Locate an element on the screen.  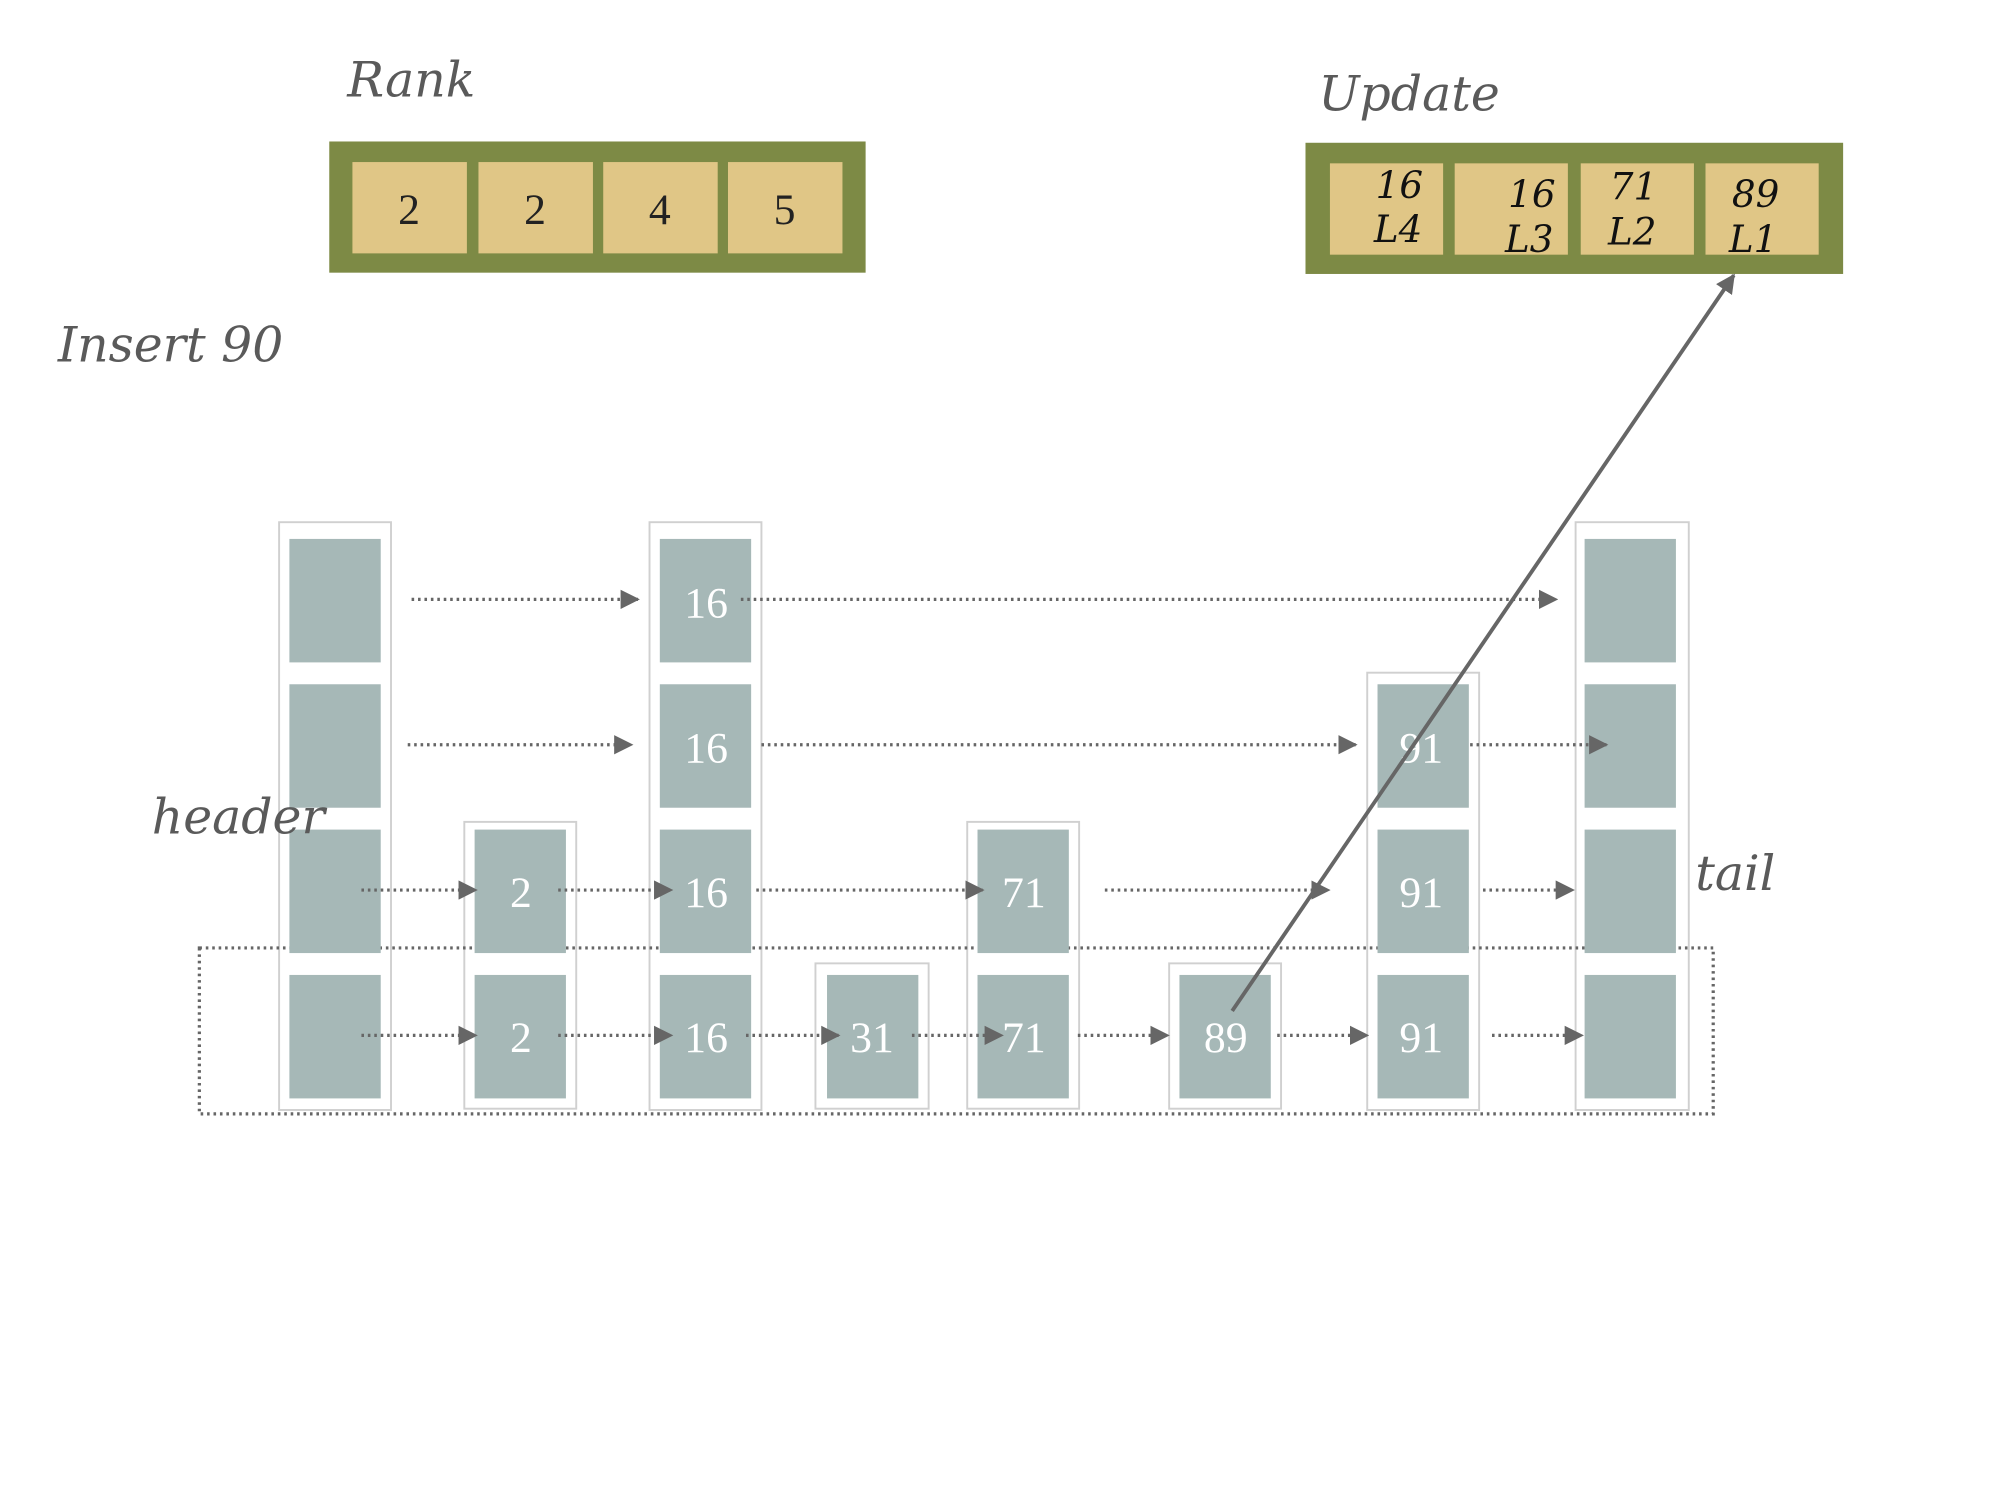
column-outline-tail is located at coordinates (1632, 816).